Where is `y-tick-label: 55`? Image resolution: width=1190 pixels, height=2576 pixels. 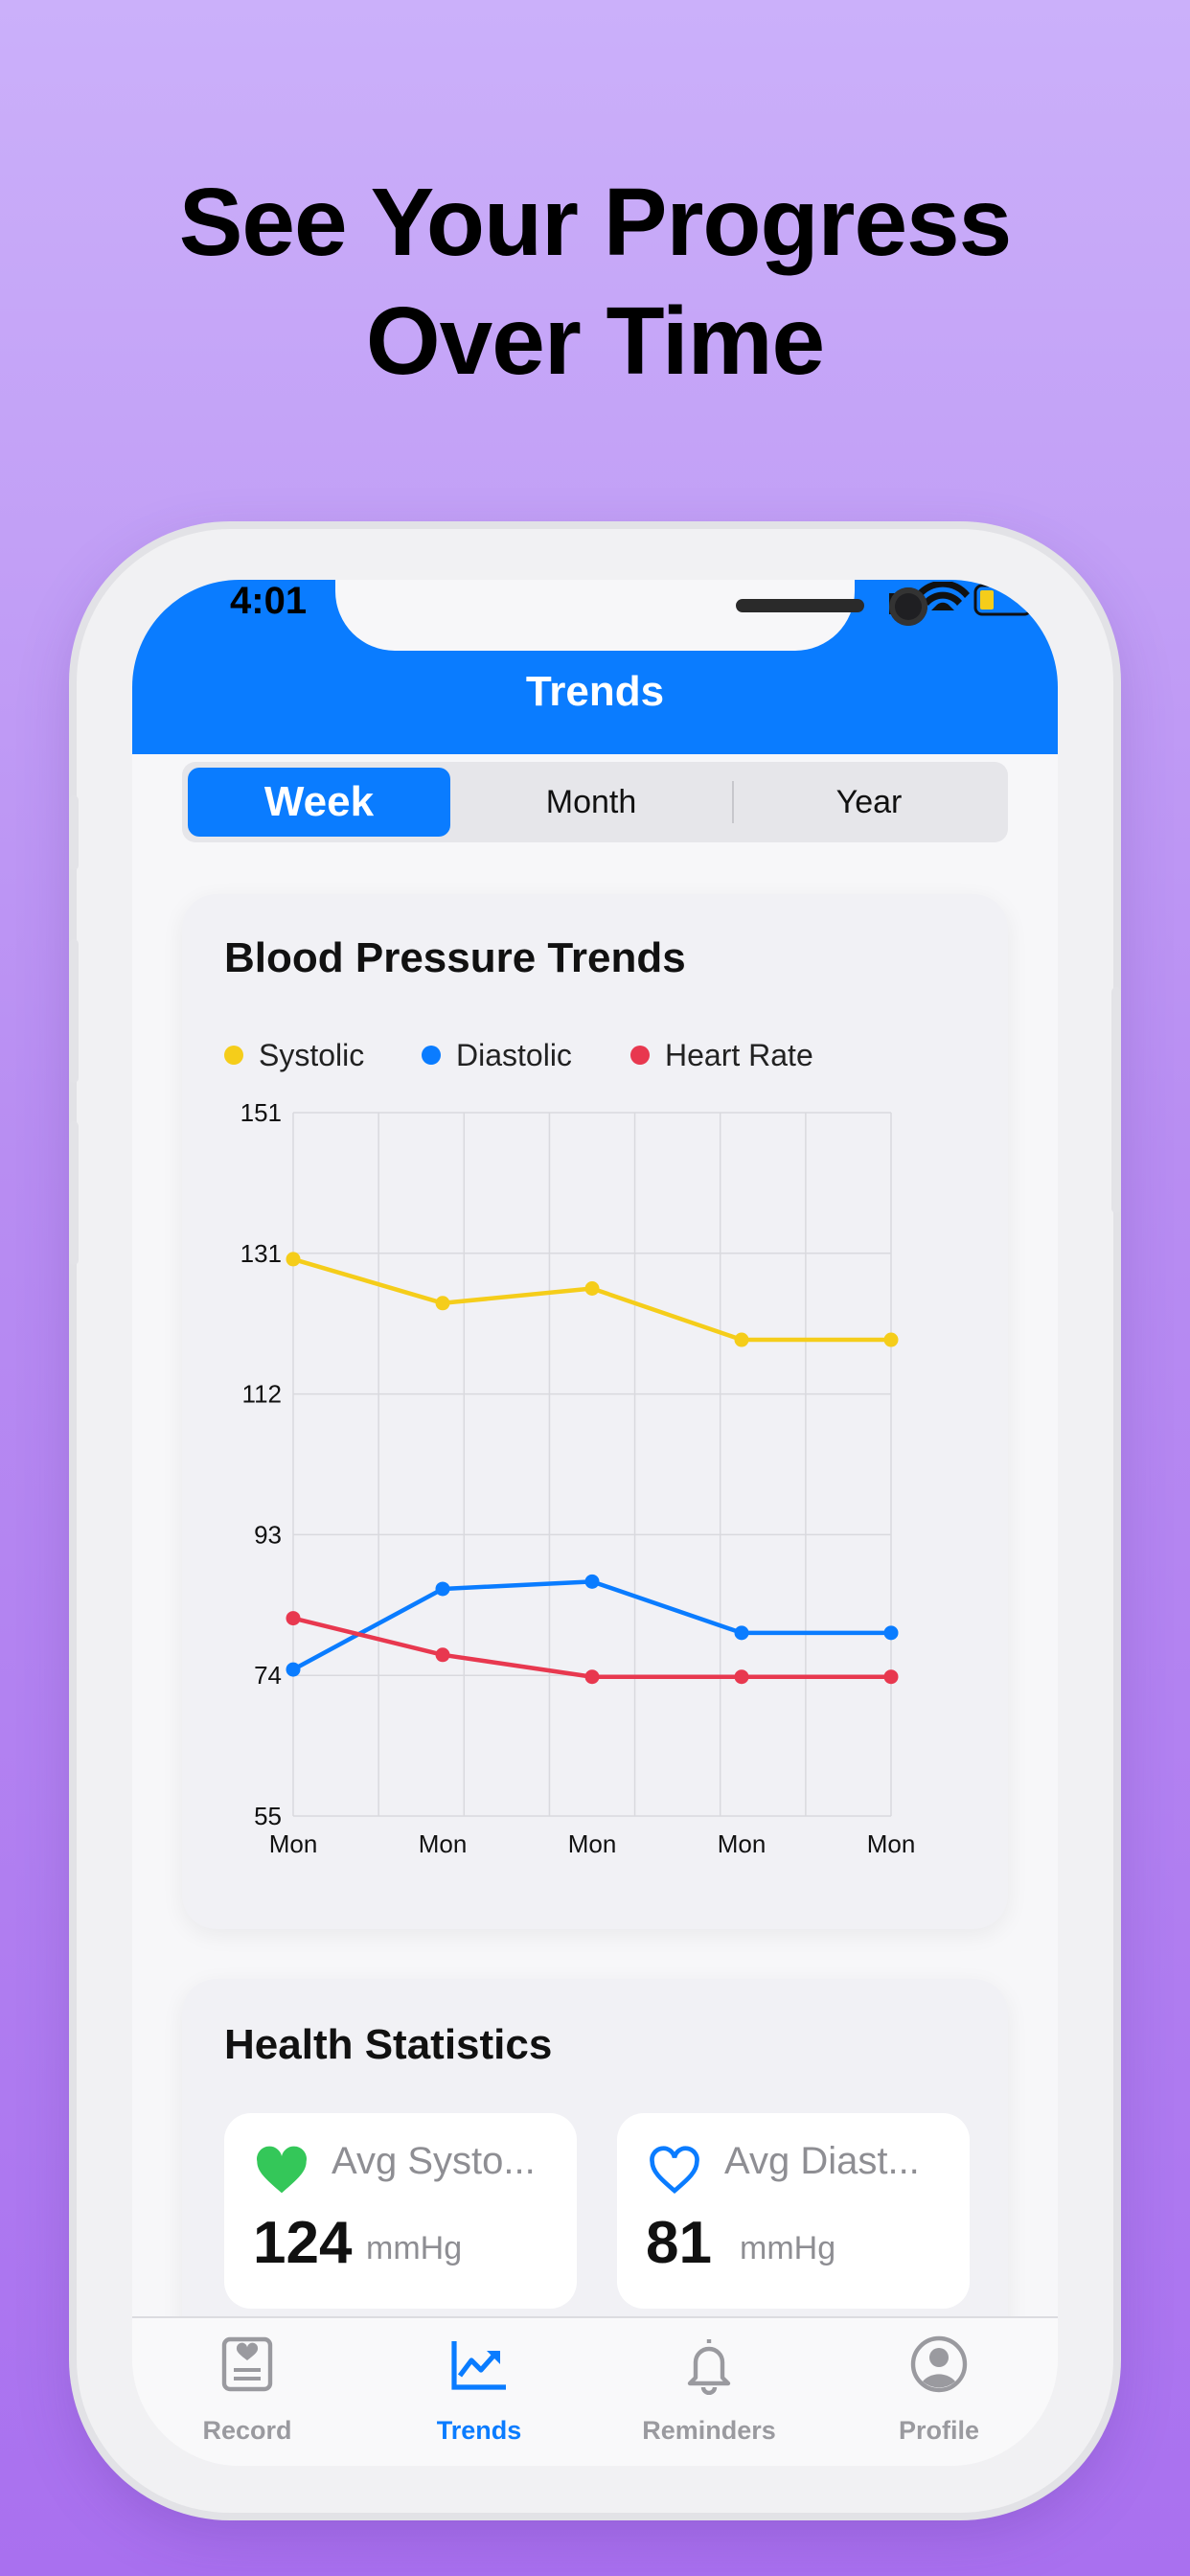 y-tick-label: 55 is located at coordinates (268, 1816).